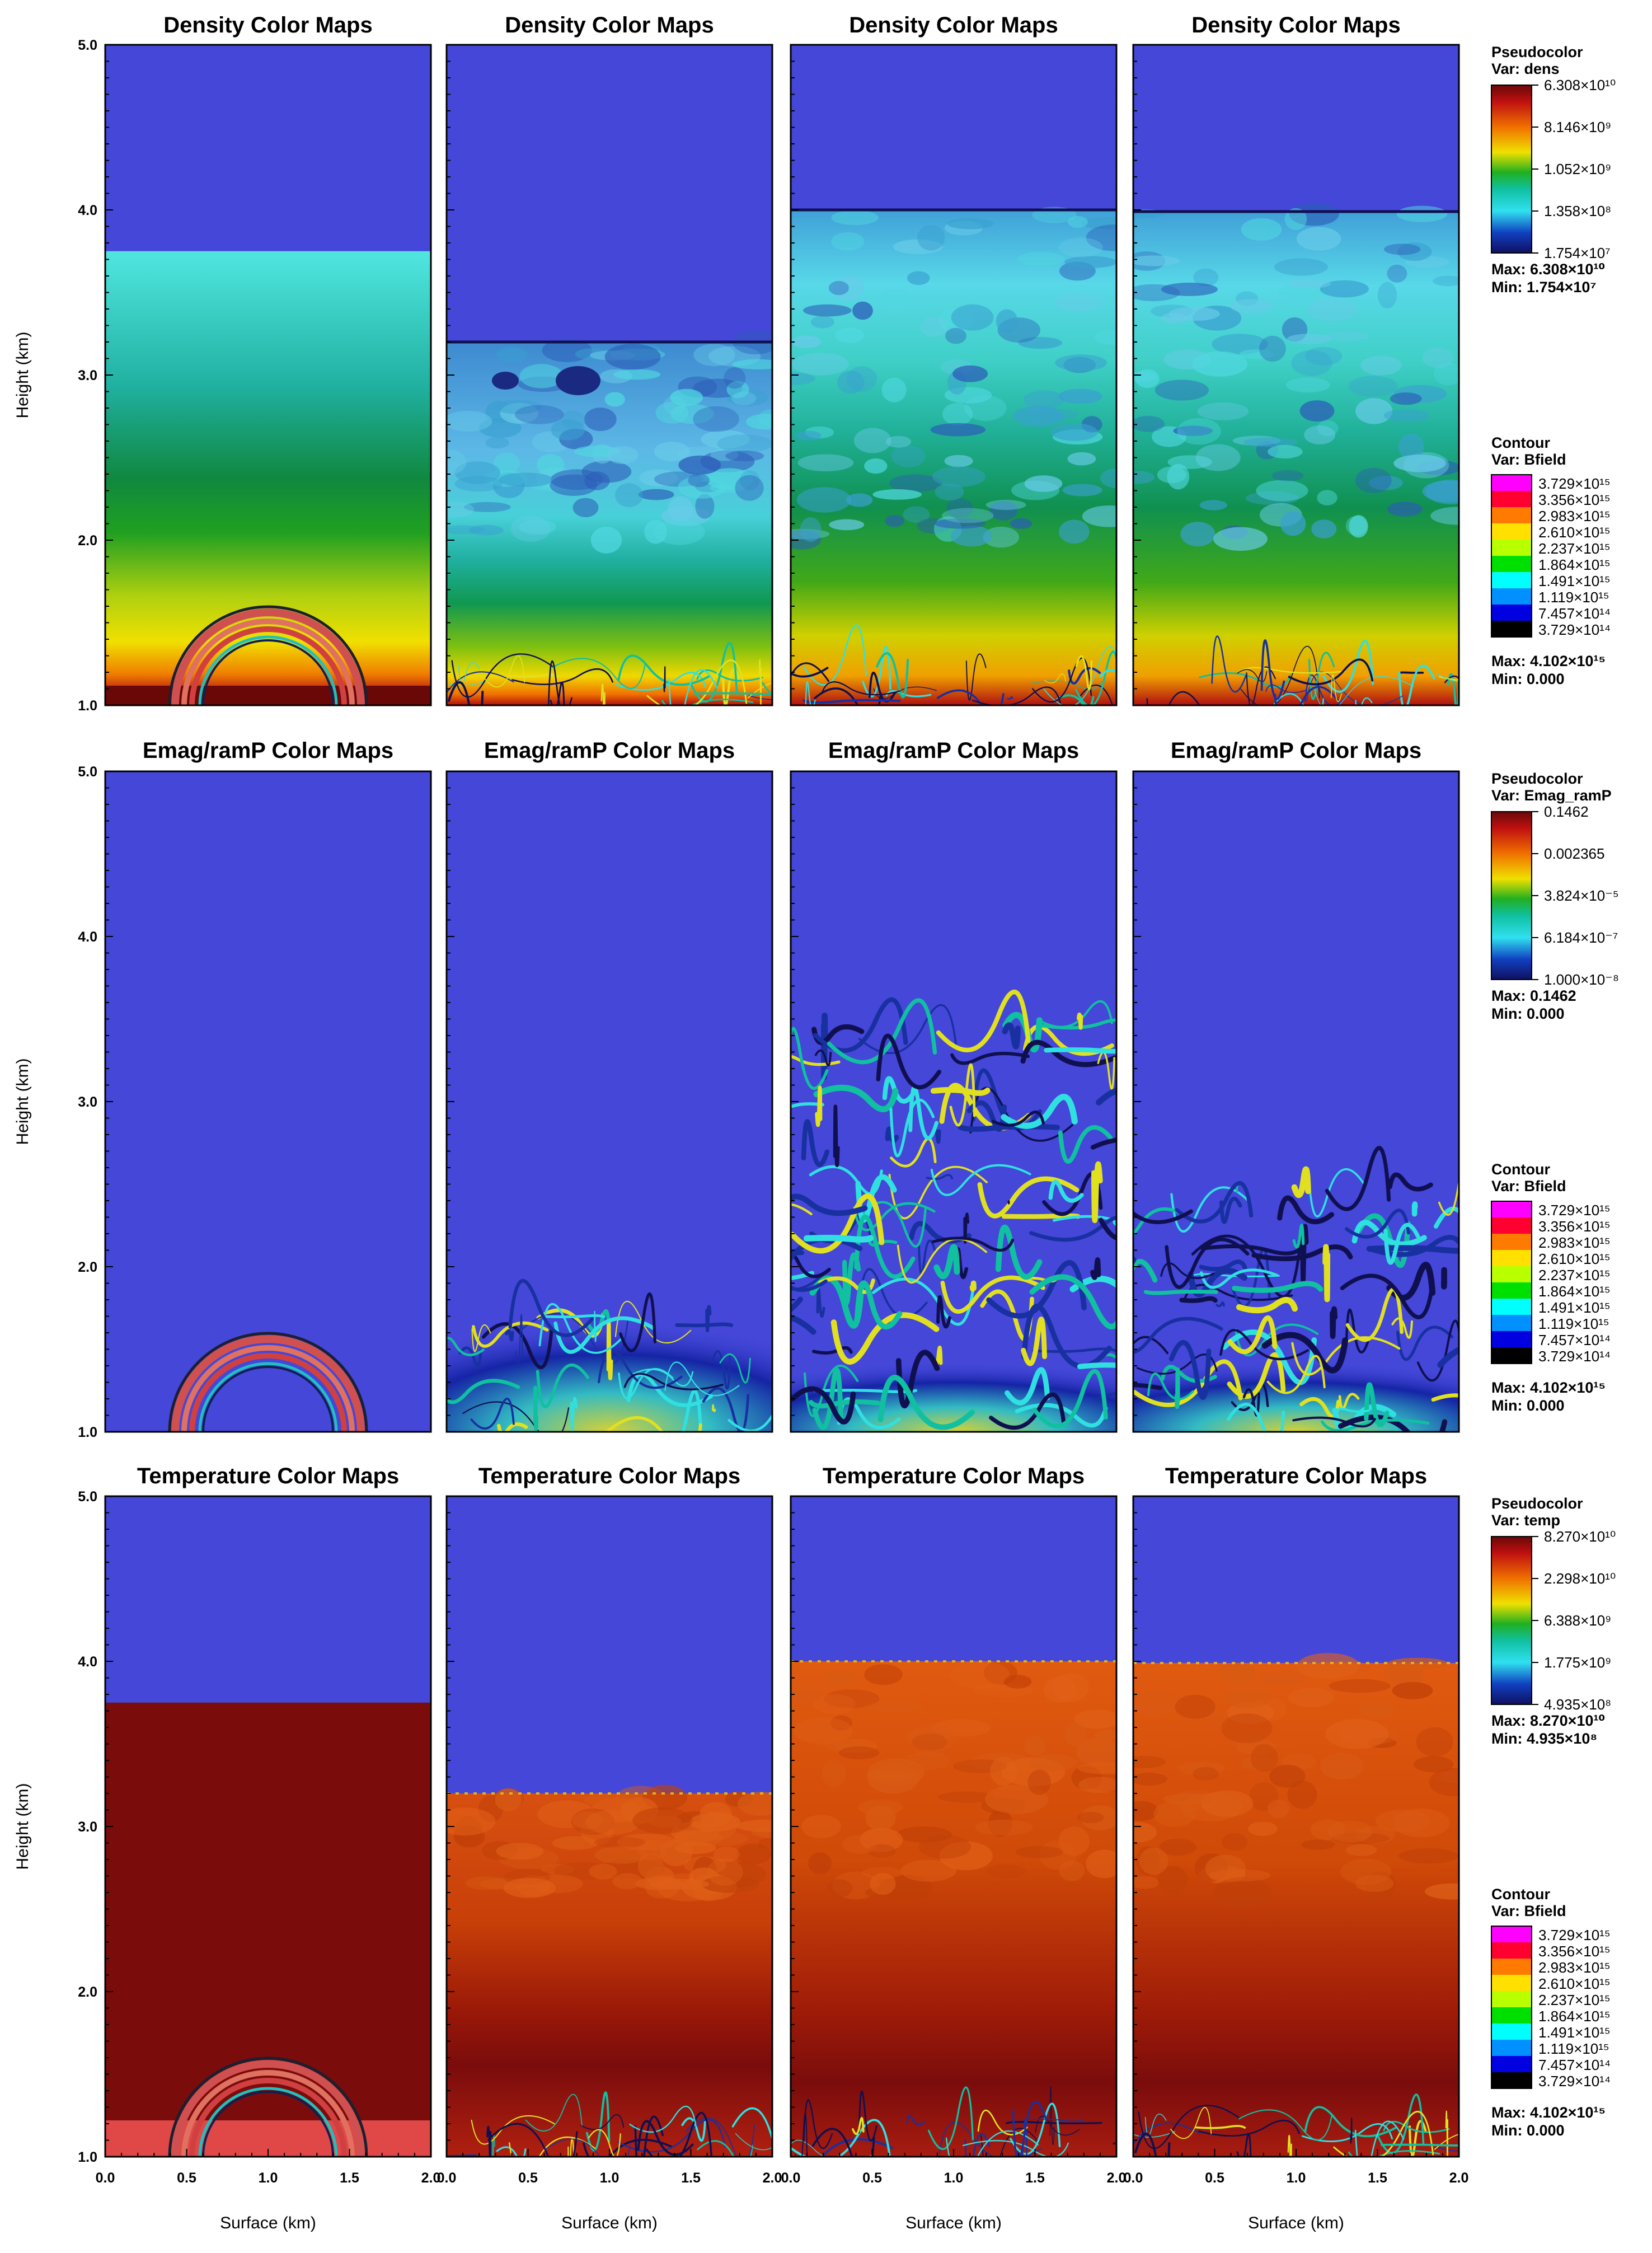 This screenshot has height=2253, width=1652. What do you see at coordinates (609, 1476) in the screenshot?
I see `row-3-title-2: Temperature Color Maps` at bounding box center [609, 1476].